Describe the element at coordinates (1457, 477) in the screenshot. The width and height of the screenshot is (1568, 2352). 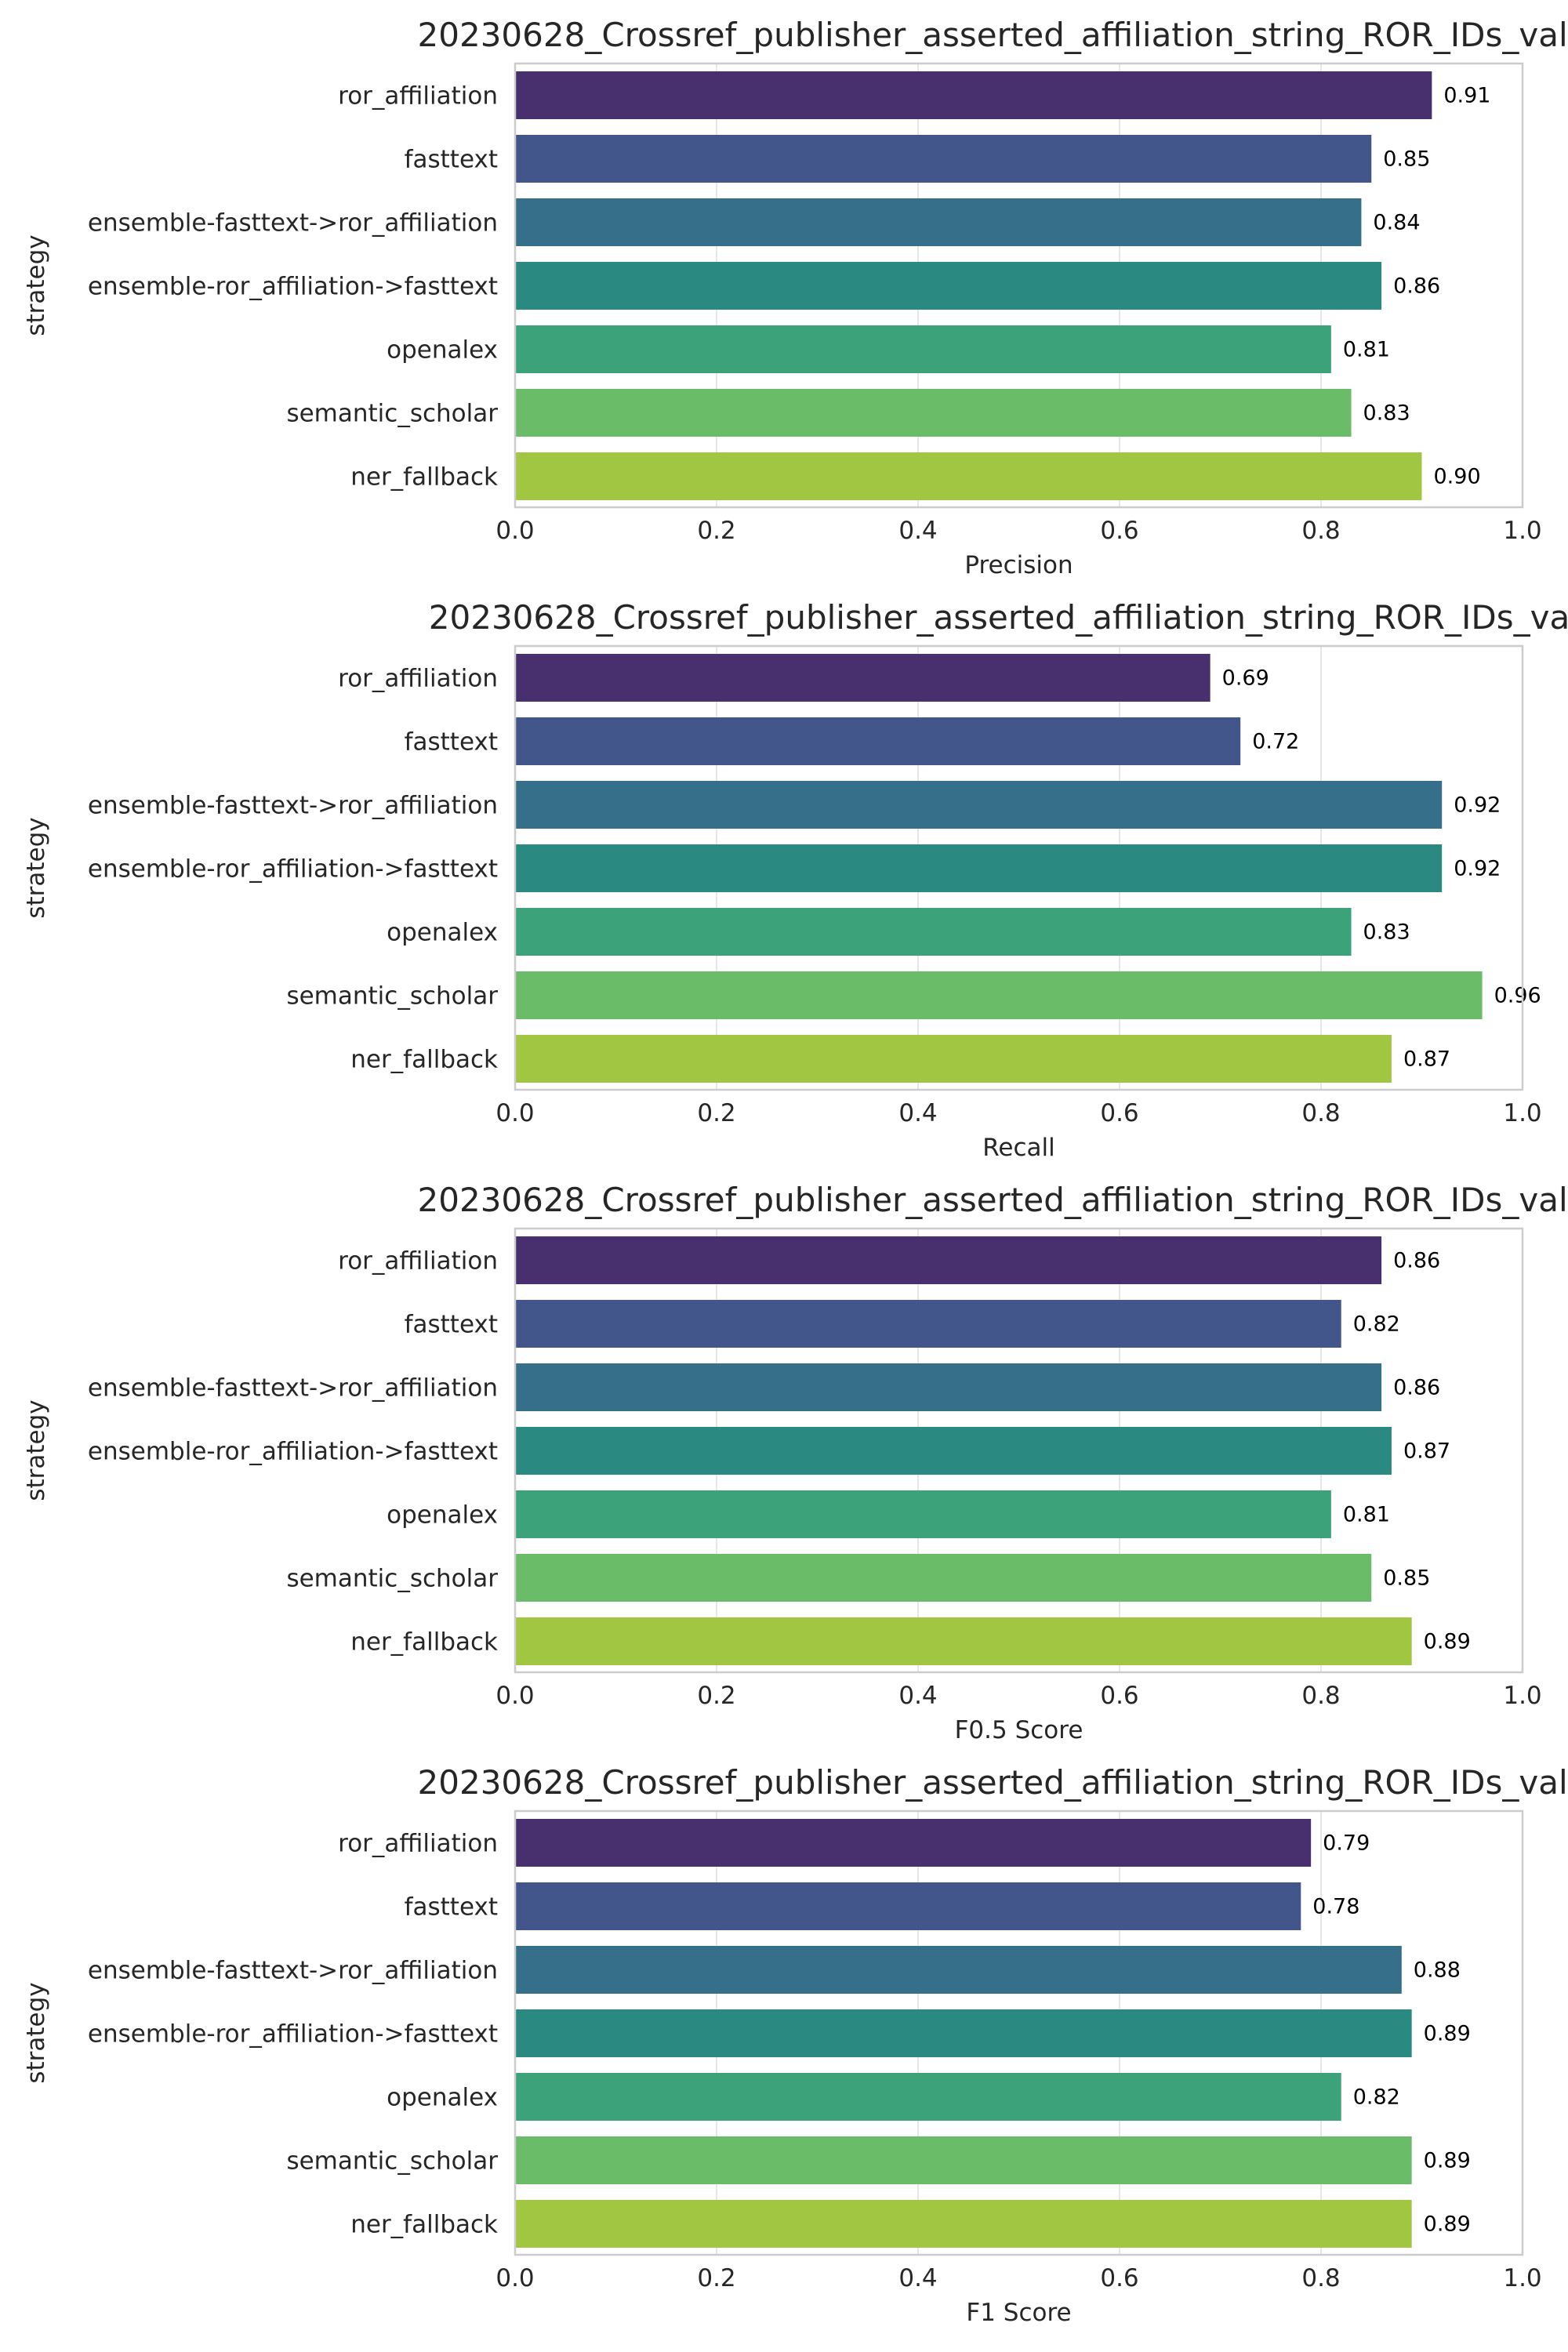
I see `value-label: 0.90` at that location.